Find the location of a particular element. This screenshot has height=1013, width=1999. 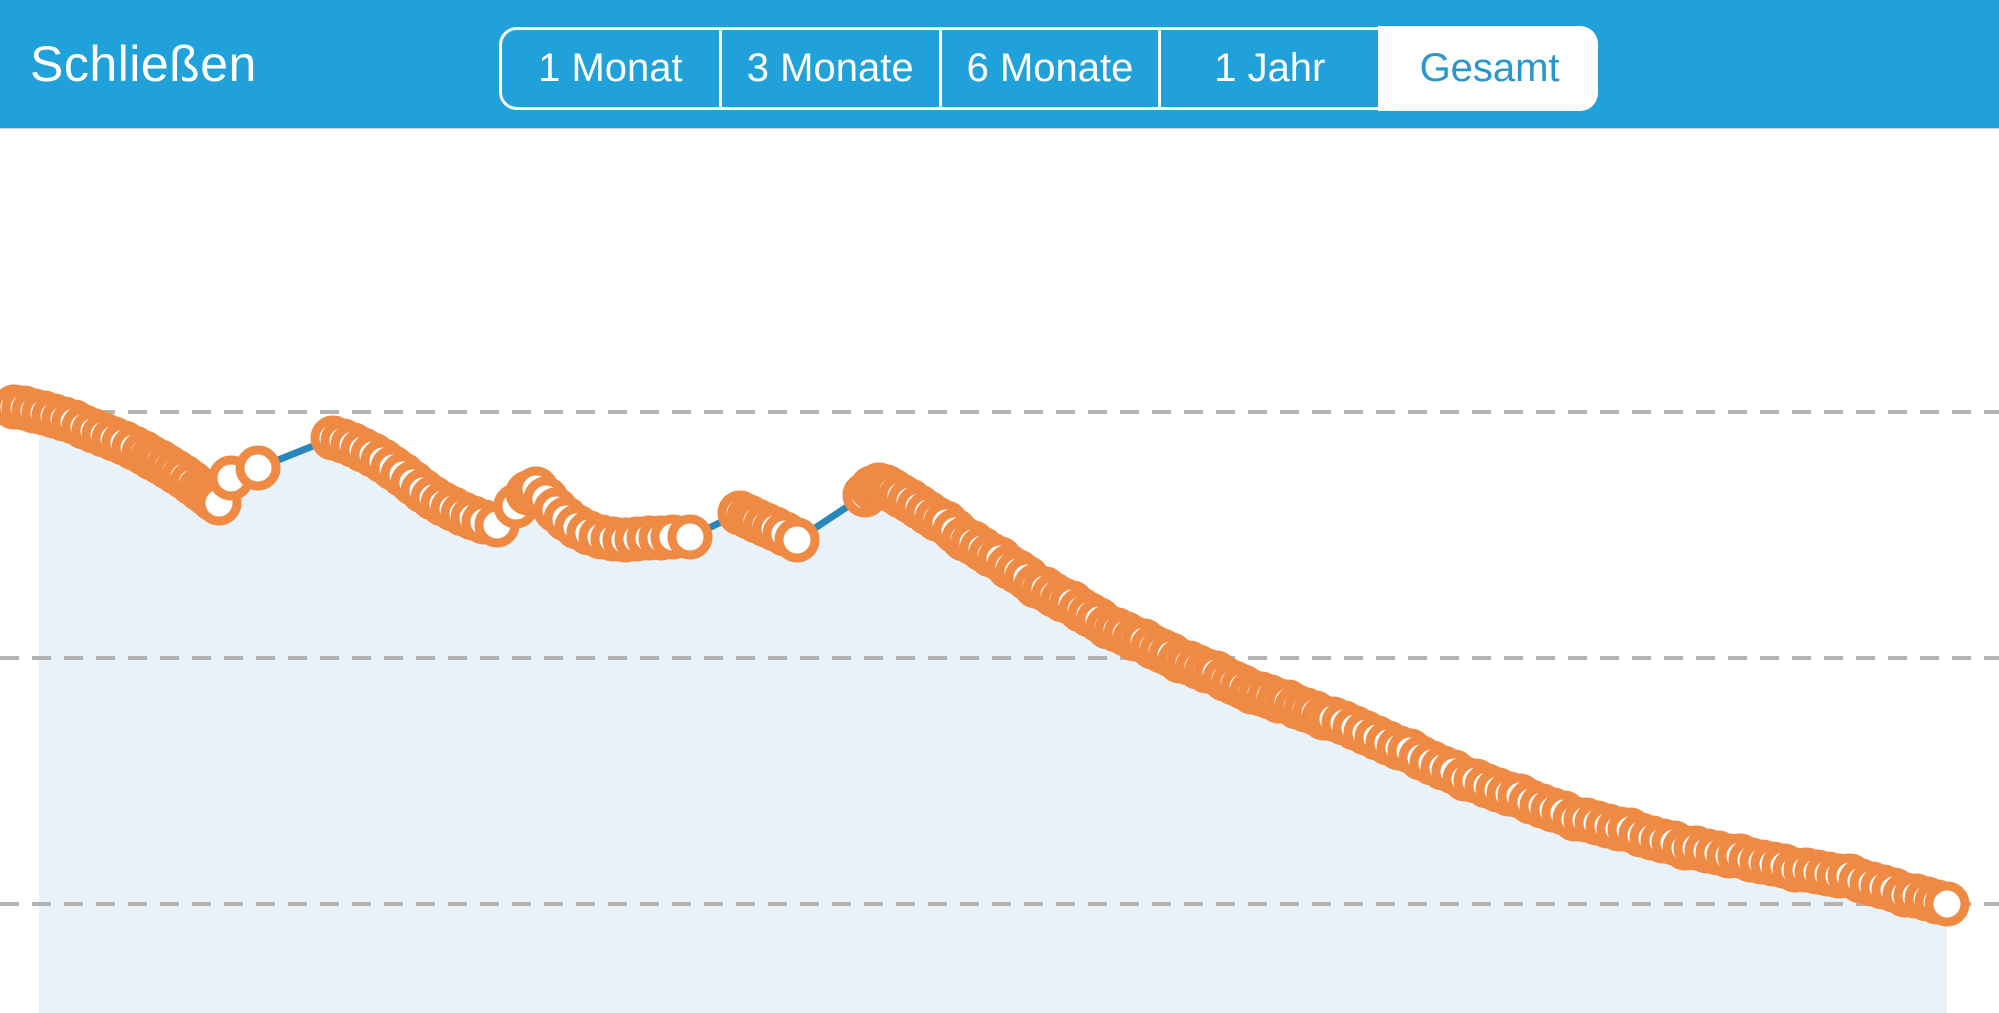

close-button: Schließen is located at coordinates (143, 64).